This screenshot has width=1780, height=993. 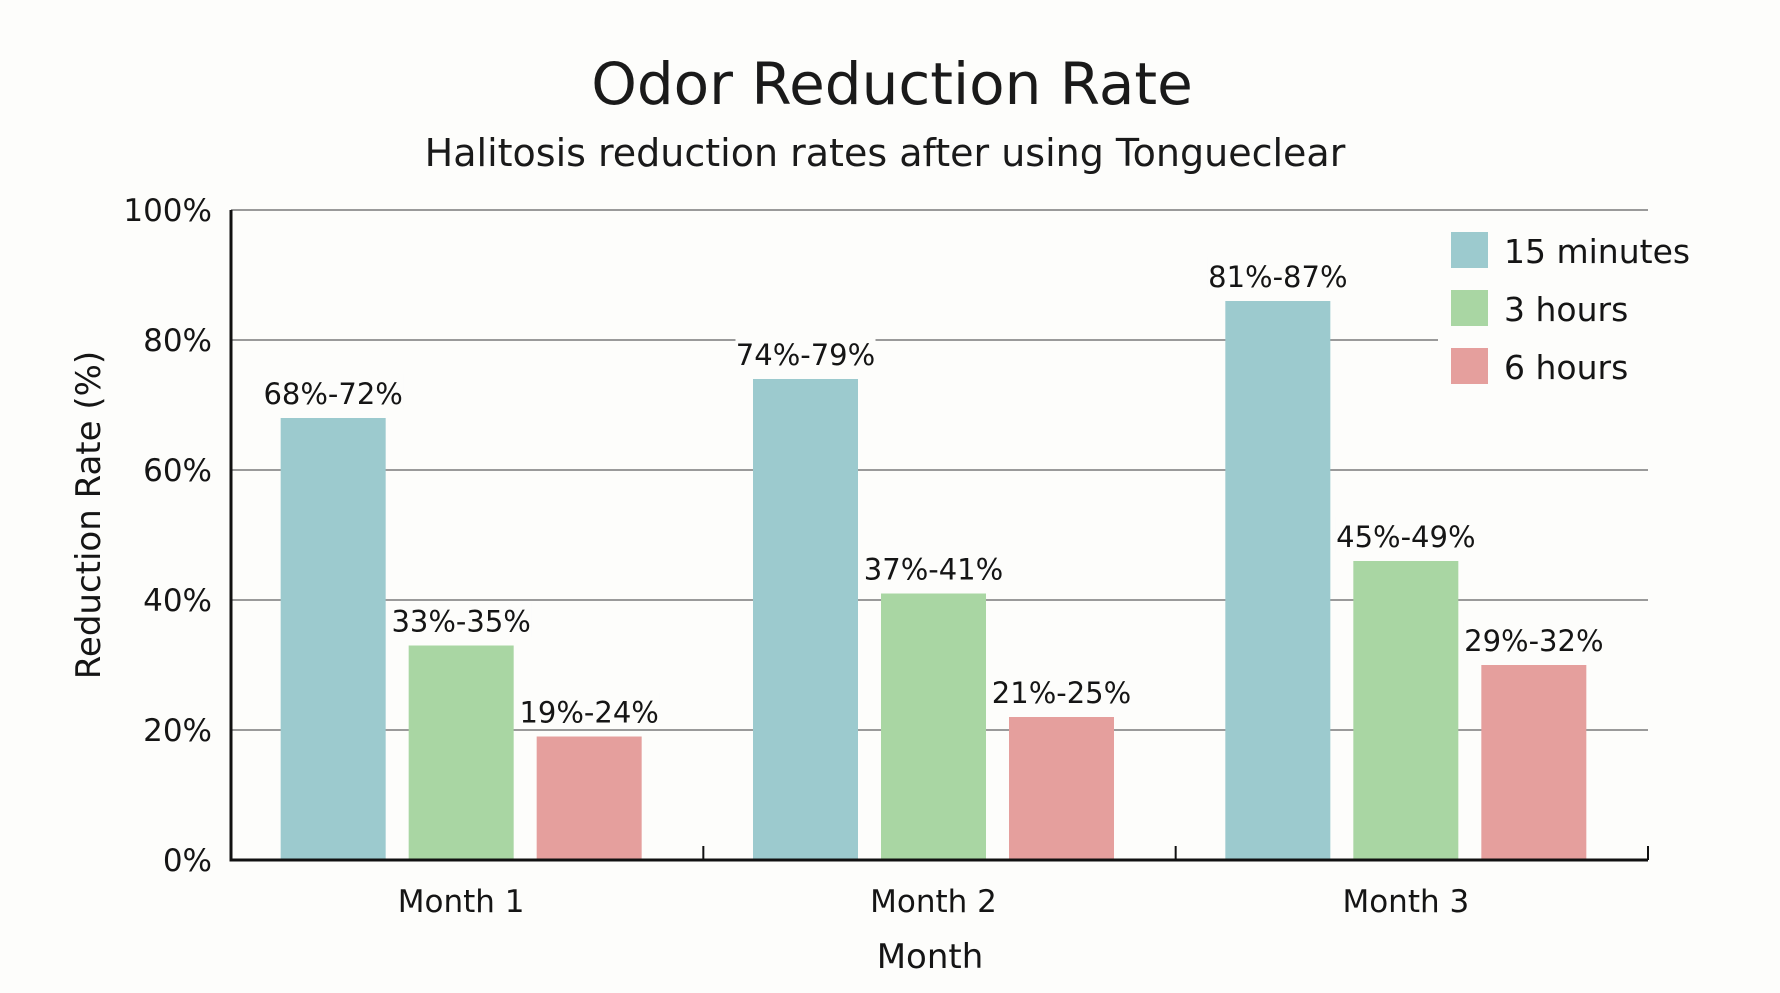 I want to click on y-tick-label: 0%, so click(x=187, y=861).